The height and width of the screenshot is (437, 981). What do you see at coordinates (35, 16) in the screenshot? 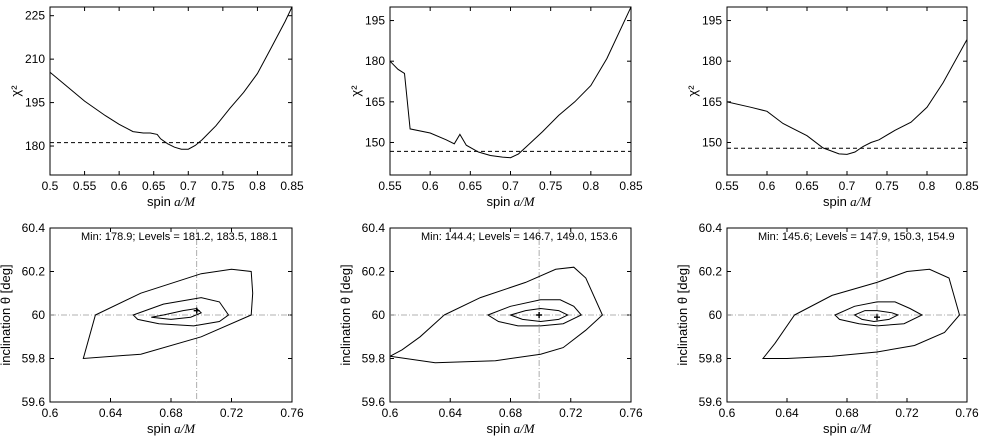
I see `y-tick-label: 225` at bounding box center [35, 16].